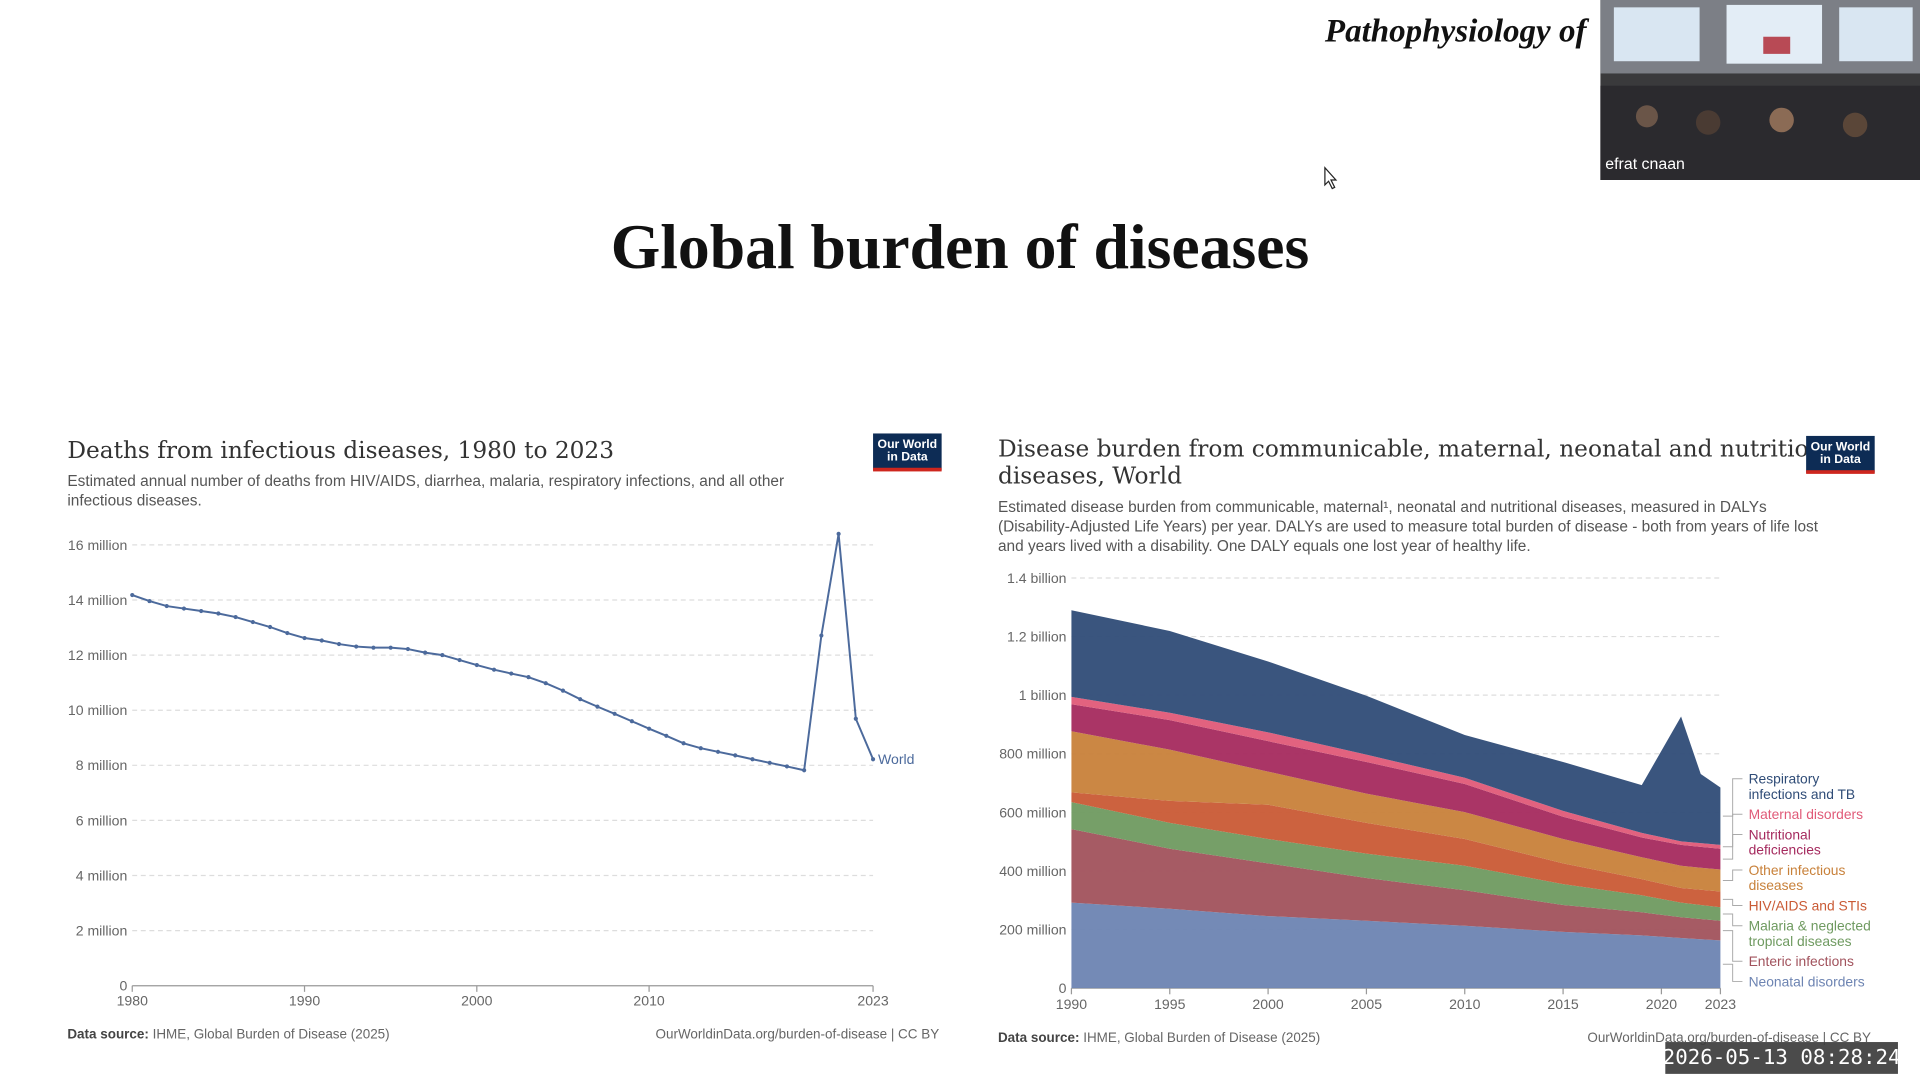  Describe the element at coordinates (648, 1000) in the screenshot. I see `x-tick-label: 2010` at that location.